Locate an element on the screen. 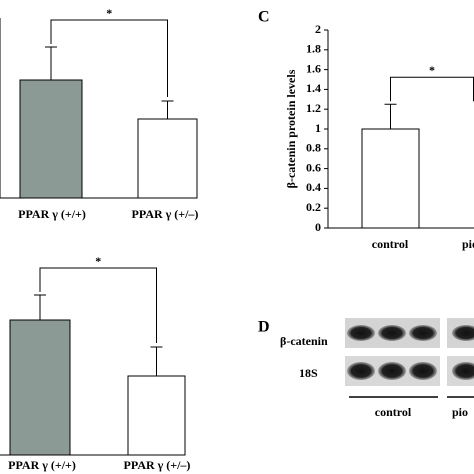 The height and width of the screenshot is (474, 474). y-tick-label: 1.8 is located at coordinates (313, 49).